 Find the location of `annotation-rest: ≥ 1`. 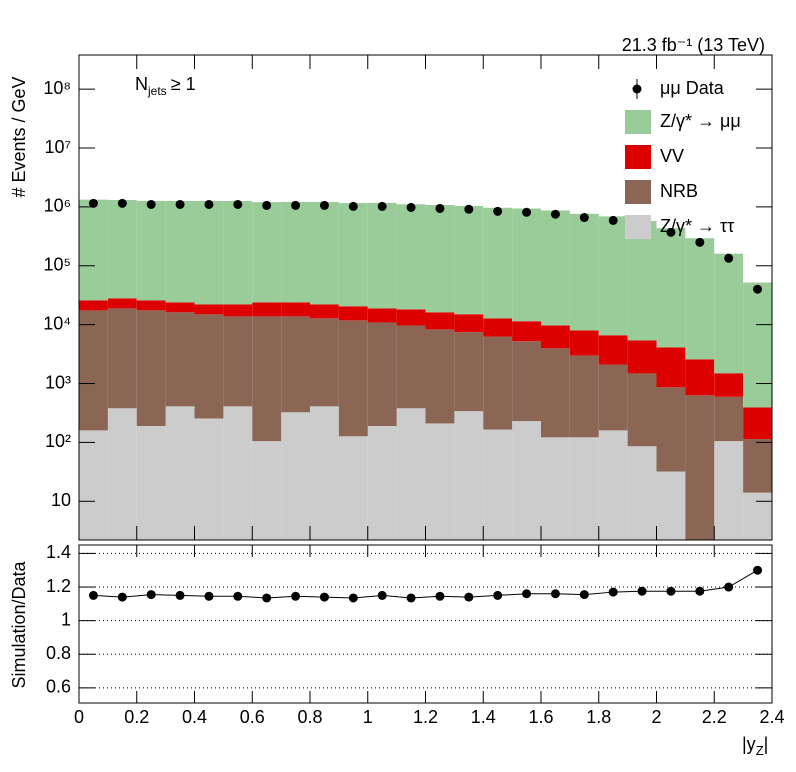

annotation-rest: ≥ 1 is located at coordinates (183, 84).